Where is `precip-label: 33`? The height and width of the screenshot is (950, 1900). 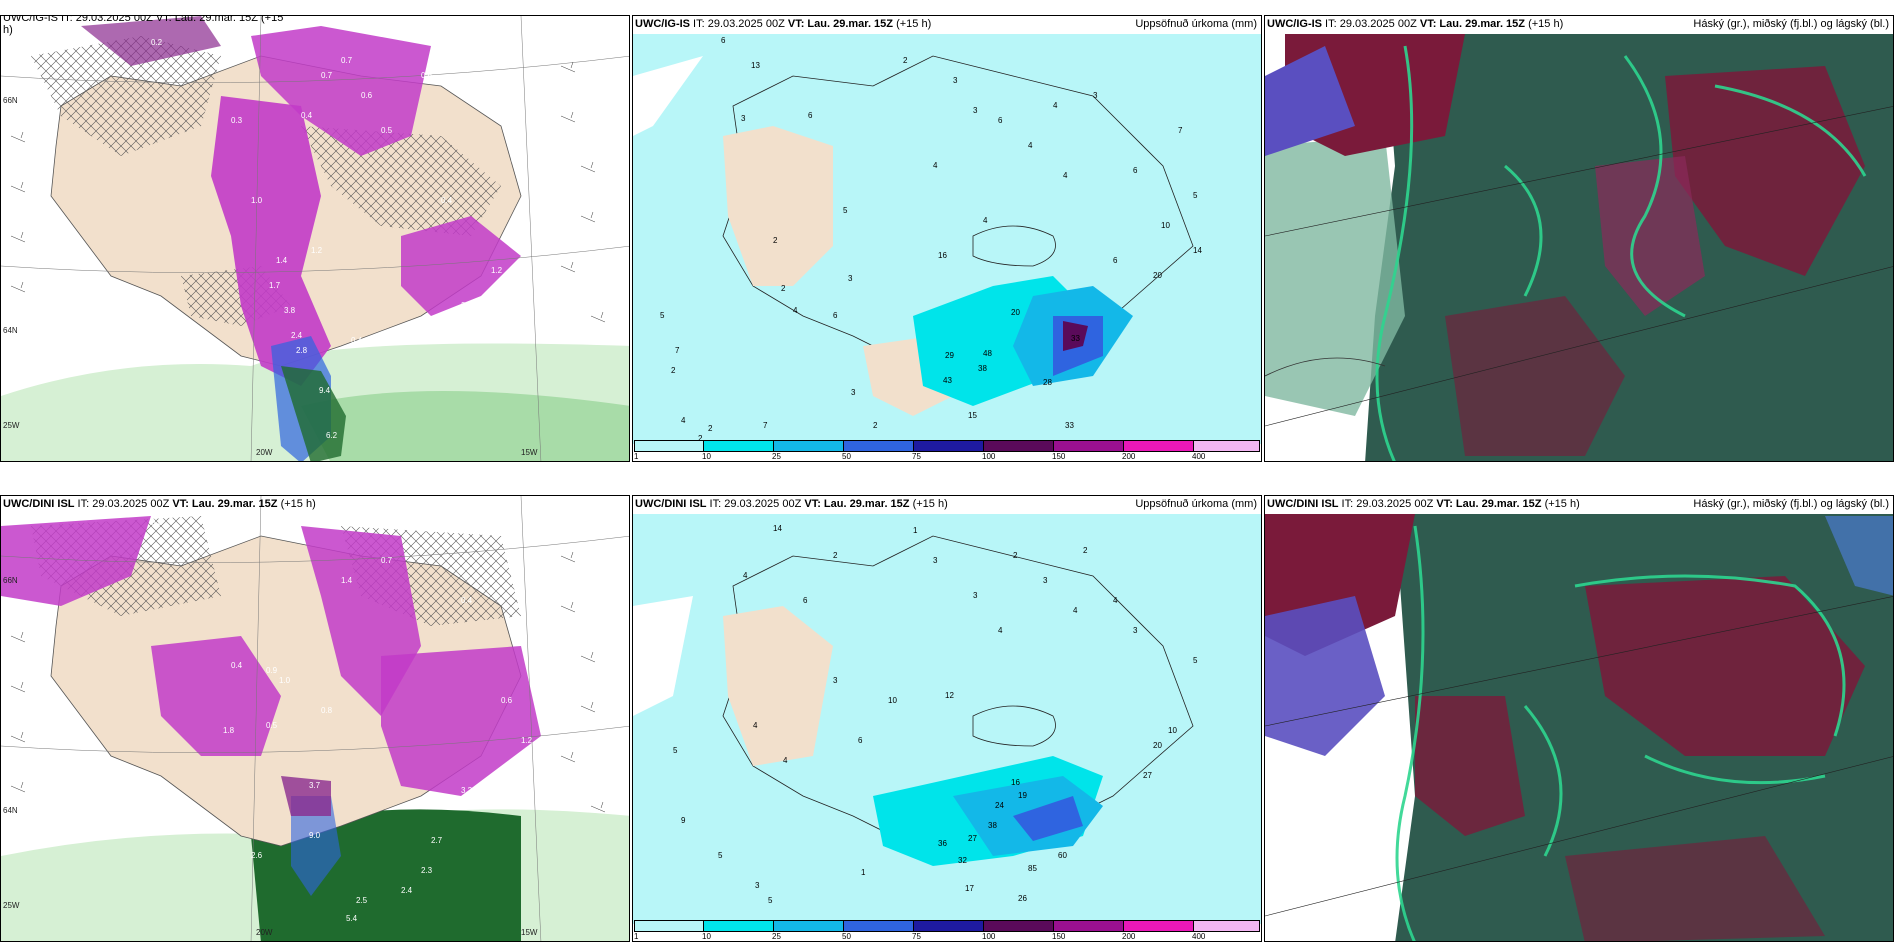 precip-label: 33 is located at coordinates (1069, 425).